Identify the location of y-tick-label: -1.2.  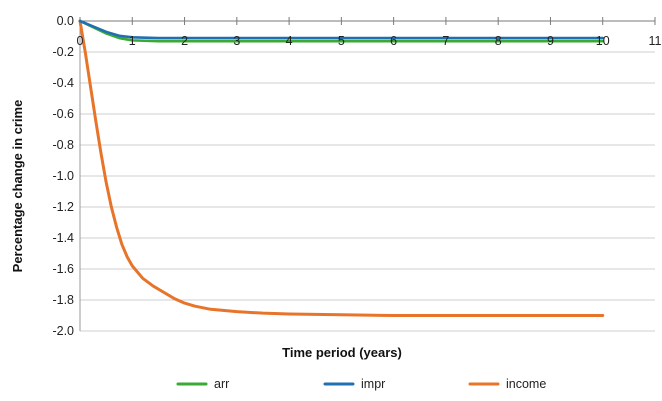
(63, 207).